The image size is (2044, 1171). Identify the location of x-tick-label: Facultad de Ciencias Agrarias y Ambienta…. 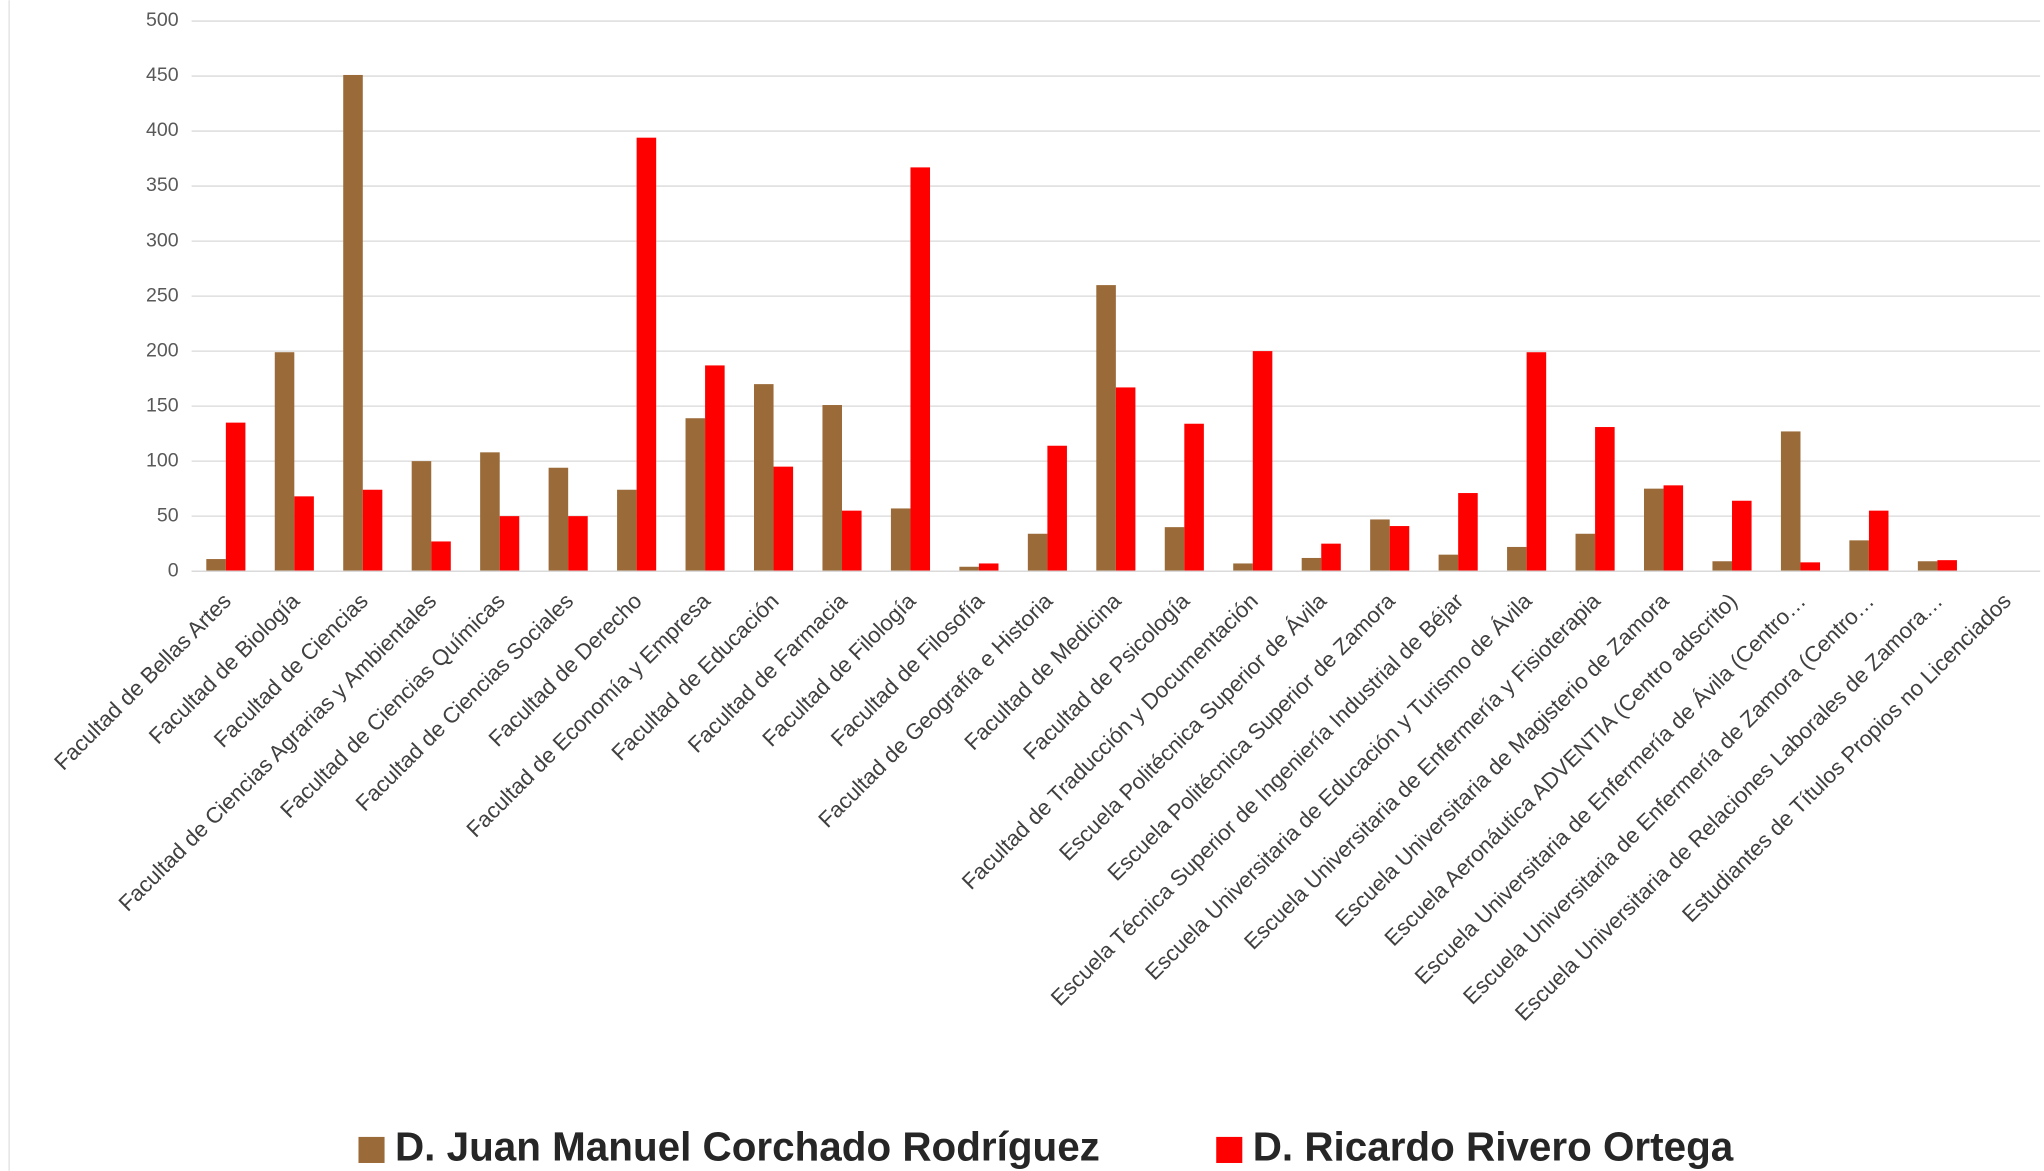
(278, 752).